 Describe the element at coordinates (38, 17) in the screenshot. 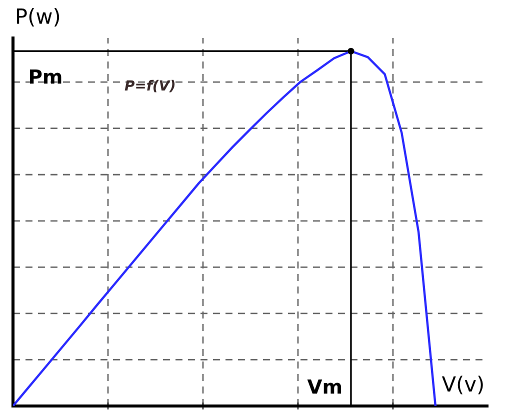

I see `y-axis-title: P(w)` at that location.